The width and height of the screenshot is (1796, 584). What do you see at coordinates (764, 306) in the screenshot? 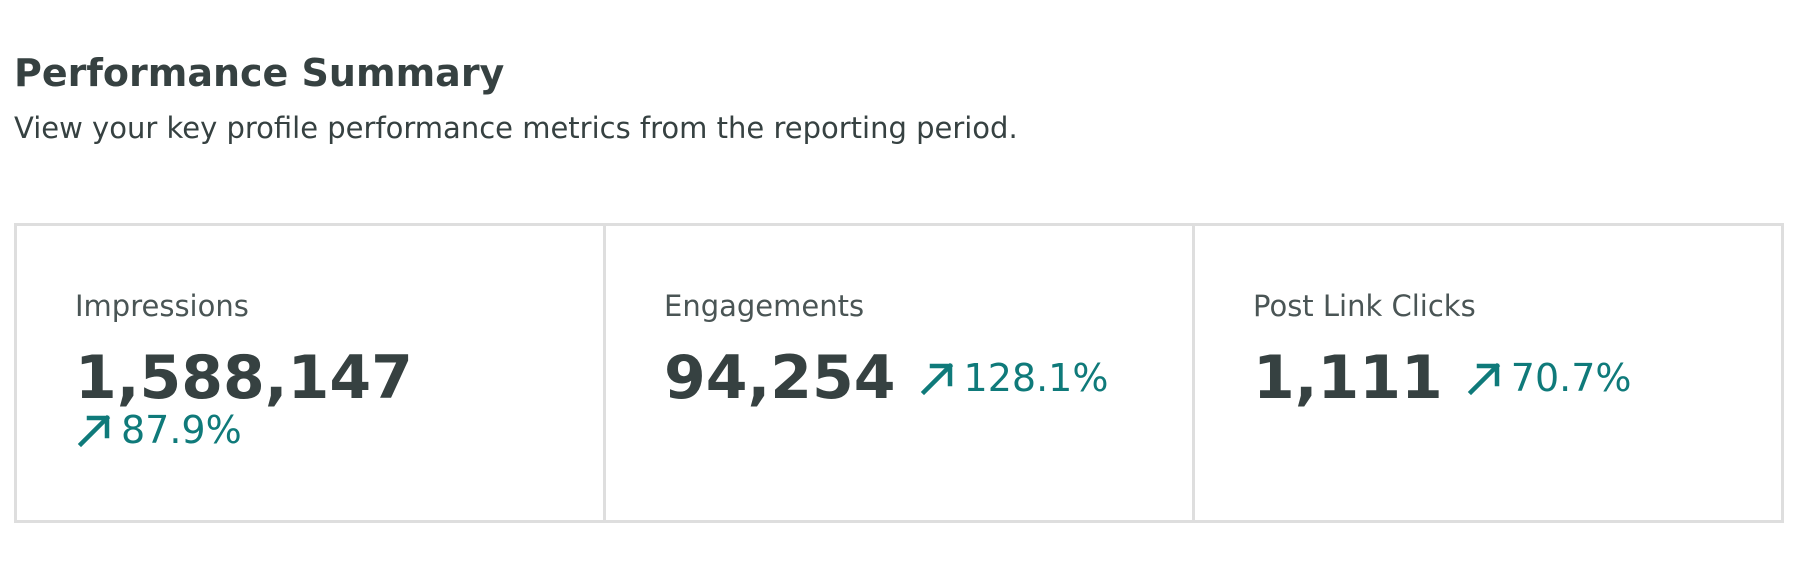
I see `metric-label: Engagements` at bounding box center [764, 306].